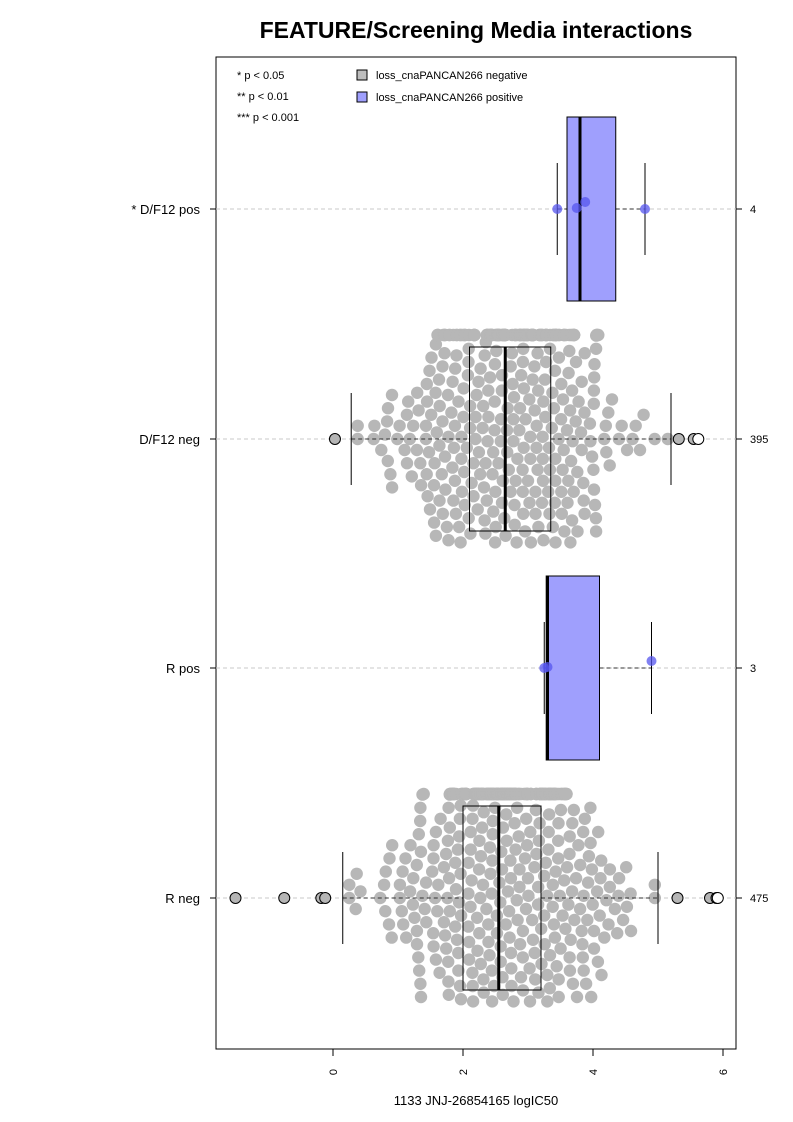 This screenshot has width=793, height=1122. Describe the element at coordinates (510, 439) in the screenshot. I see `box` at that location.